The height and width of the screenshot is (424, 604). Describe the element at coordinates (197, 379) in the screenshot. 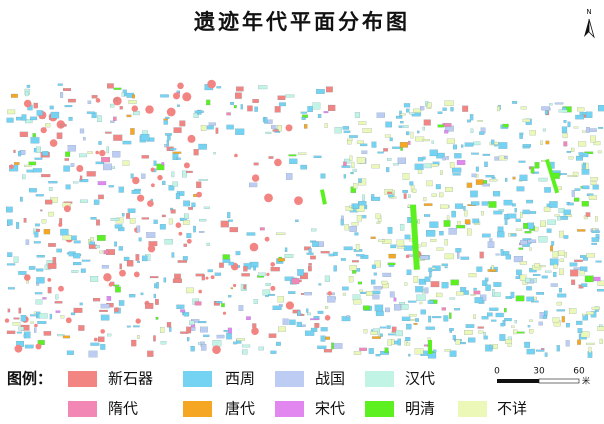

I see `legend-swatch` at that location.